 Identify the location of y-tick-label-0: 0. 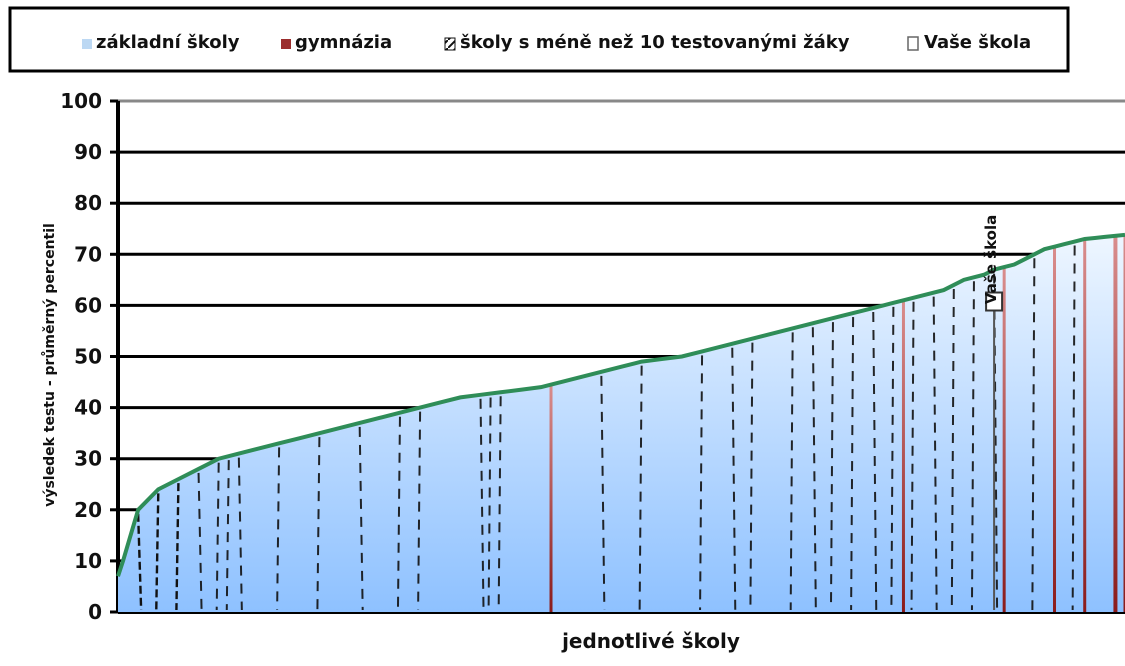
(95, 612).